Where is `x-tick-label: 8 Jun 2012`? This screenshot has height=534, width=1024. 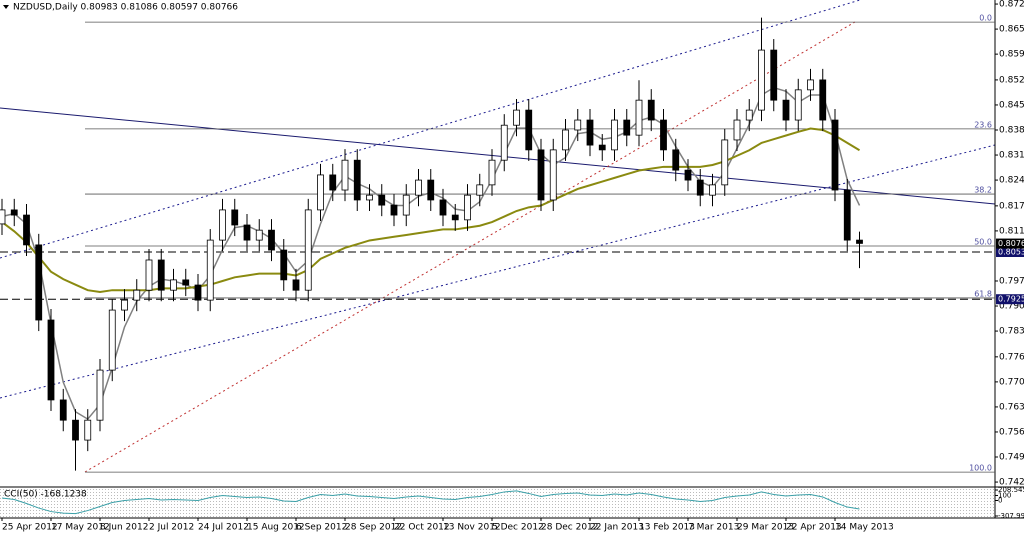
x-tick-label: 8 Jun 2012 is located at coordinates (124, 528).